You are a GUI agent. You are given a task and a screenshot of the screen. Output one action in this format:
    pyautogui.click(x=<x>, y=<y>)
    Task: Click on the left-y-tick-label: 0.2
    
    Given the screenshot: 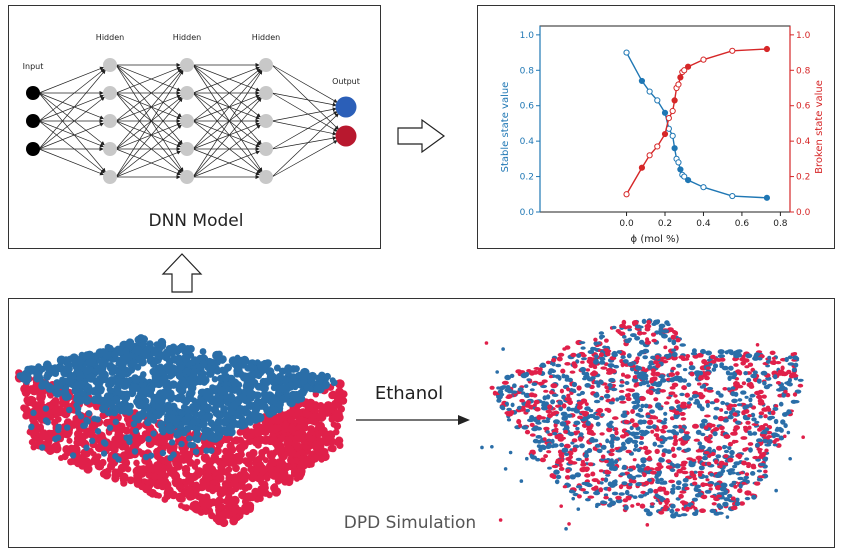 What is the action you would take?
    pyautogui.click(x=527, y=178)
    